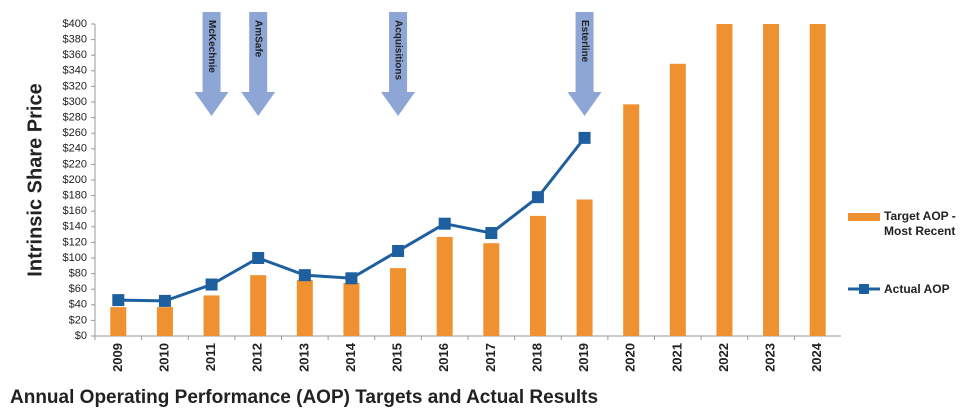 The height and width of the screenshot is (409, 966). What do you see at coordinates (75, 258) in the screenshot?
I see `y-tick-label: $100` at bounding box center [75, 258].